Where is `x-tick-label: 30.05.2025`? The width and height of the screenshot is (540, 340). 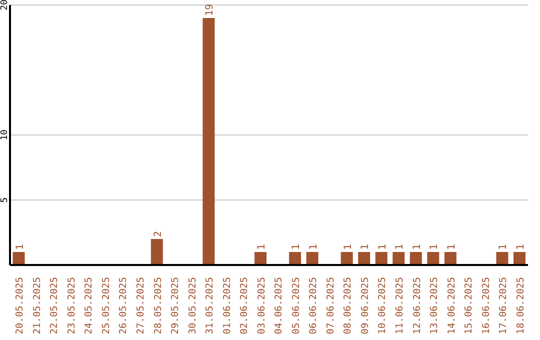
x-tick-label: 30.05.2025 is located at coordinates (192, 305).